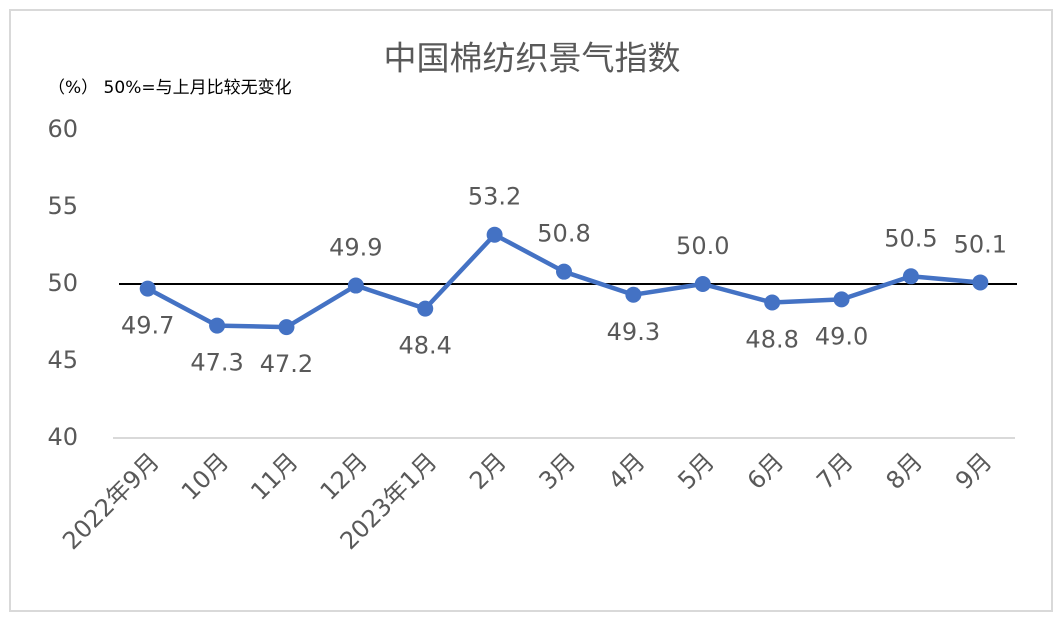 This screenshot has width=1063, height=625. Describe the element at coordinates (494, 197) in the screenshot. I see `value-label: 53.2` at that location.